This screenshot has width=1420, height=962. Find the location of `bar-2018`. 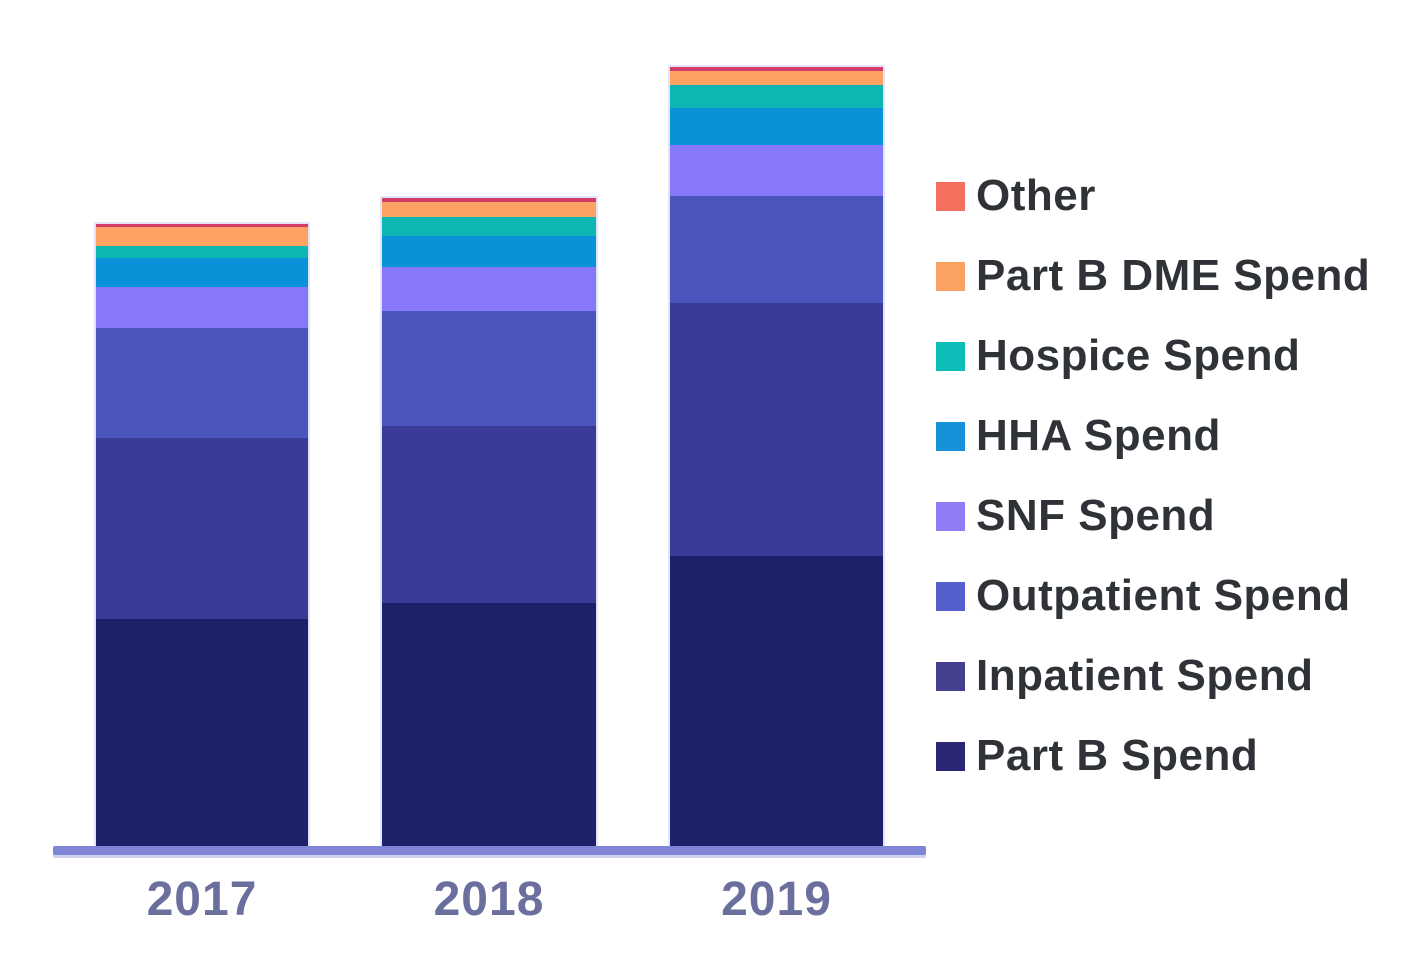

bar-2018 is located at coordinates (489, 522).